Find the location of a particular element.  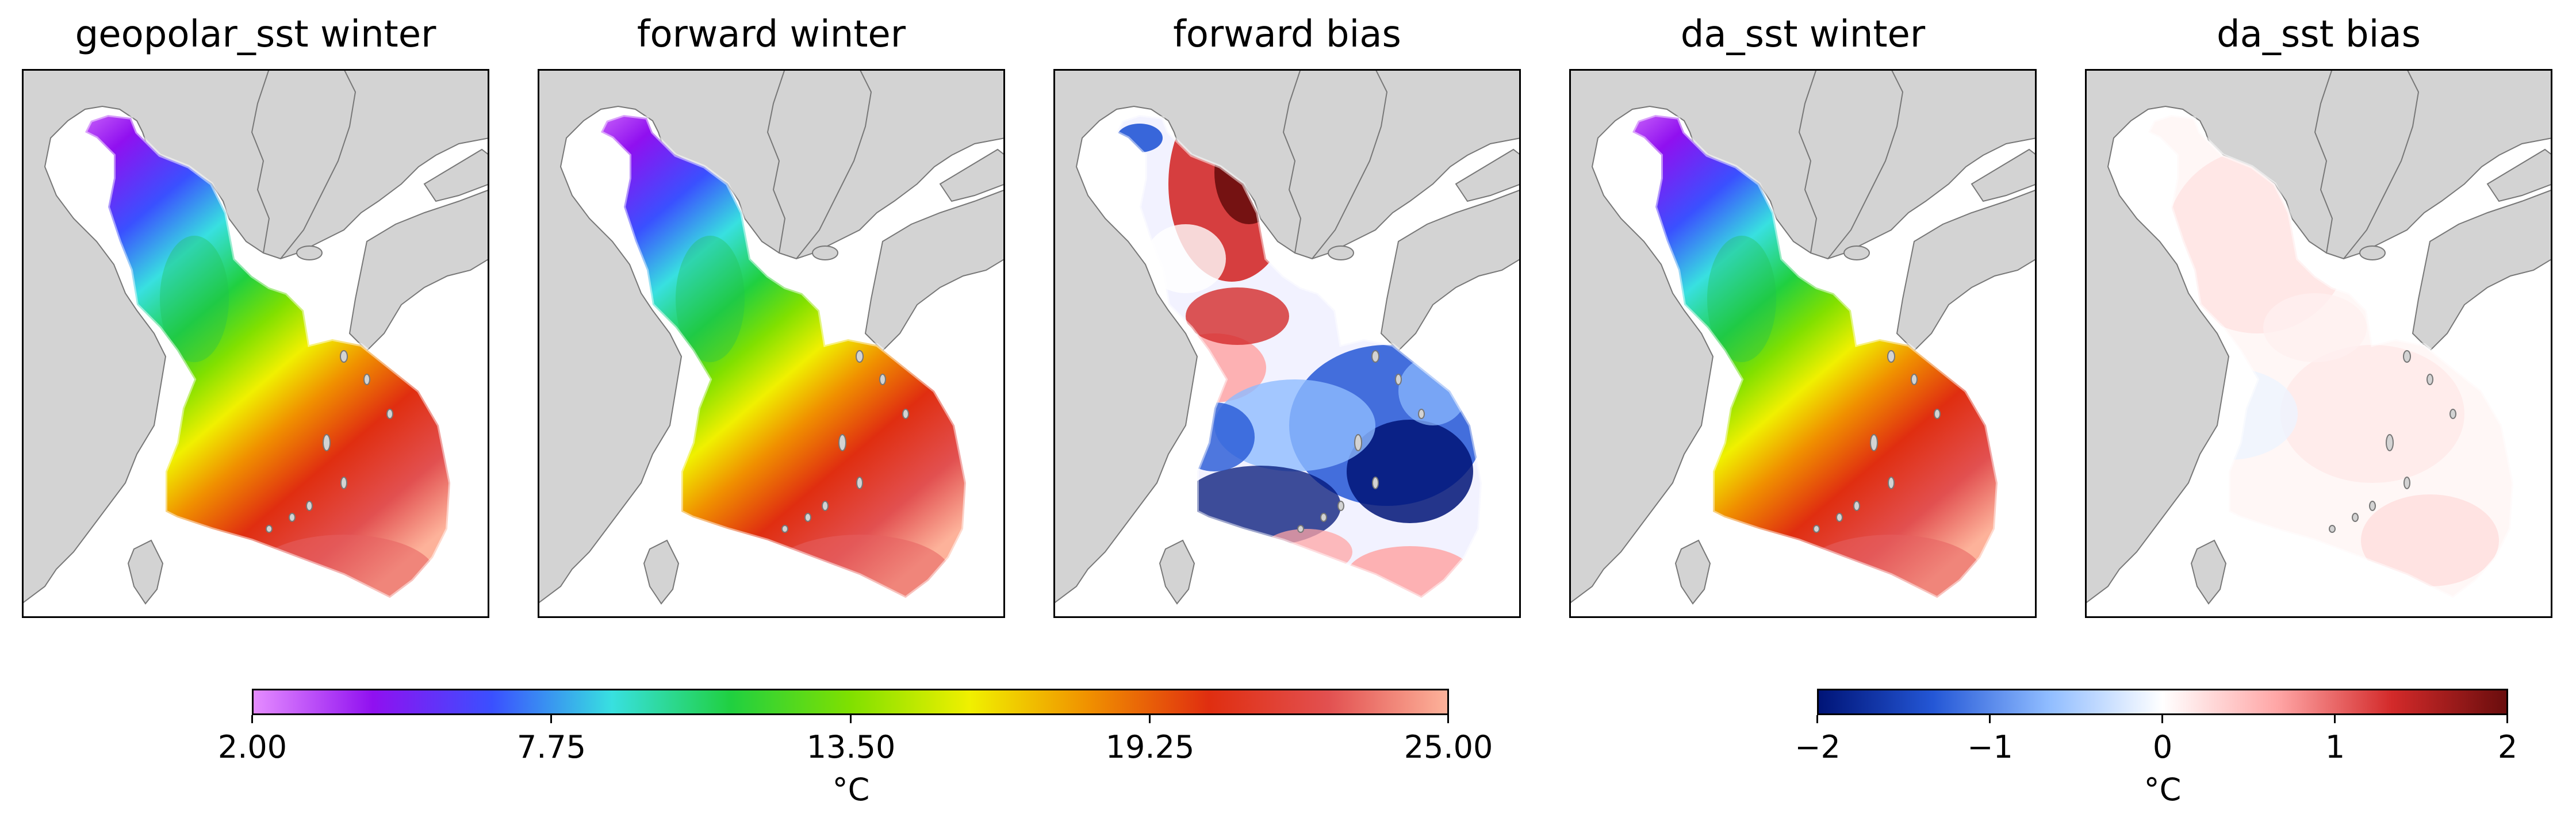

sst-tick-label: 19.25 is located at coordinates (1150, 747).